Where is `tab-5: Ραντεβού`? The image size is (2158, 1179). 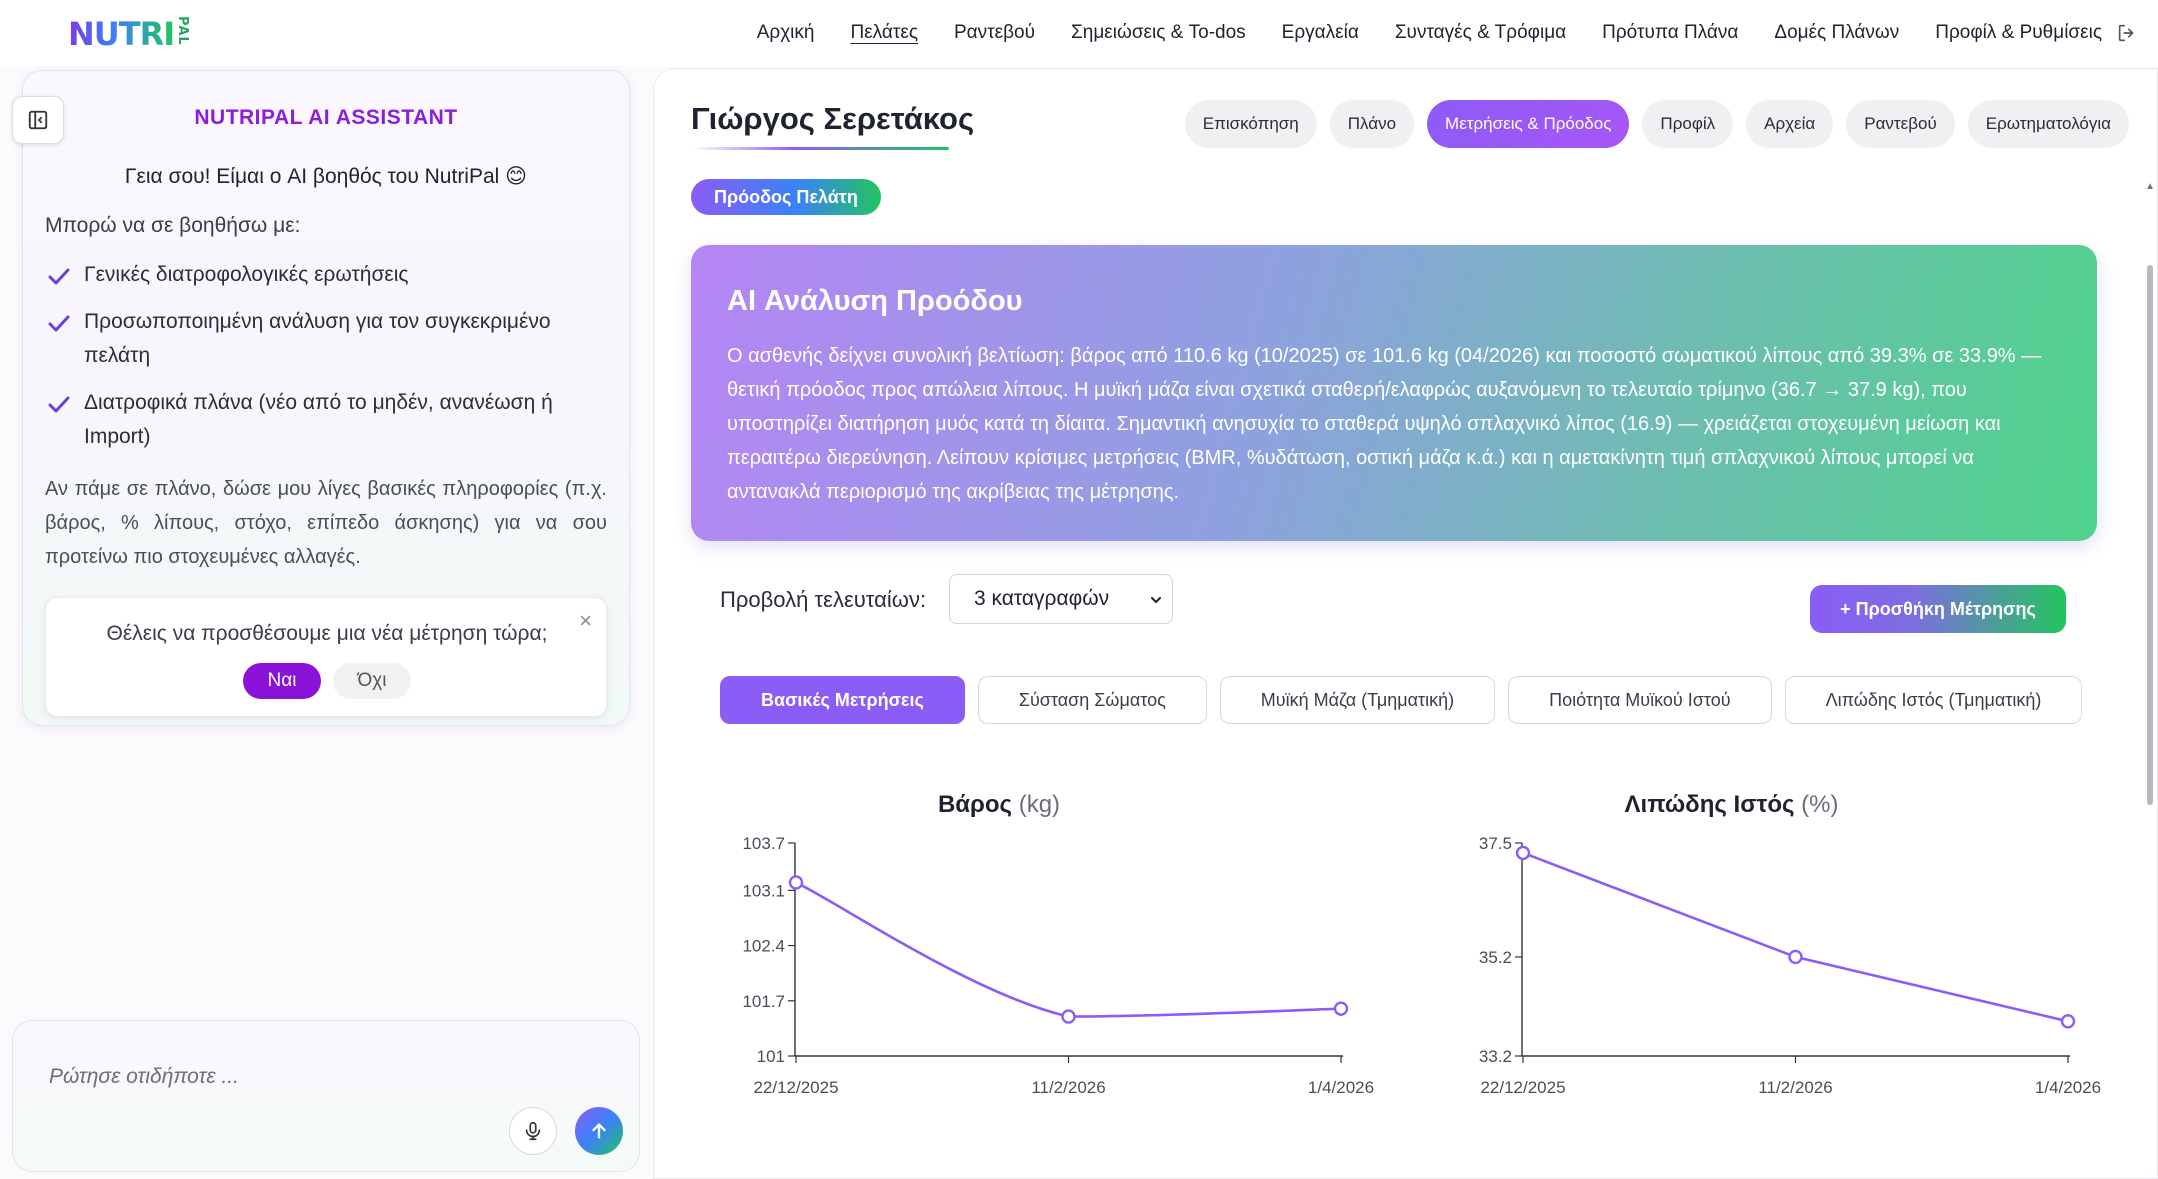
tab-5: Ραντεβού is located at coordinates (1900, 124).